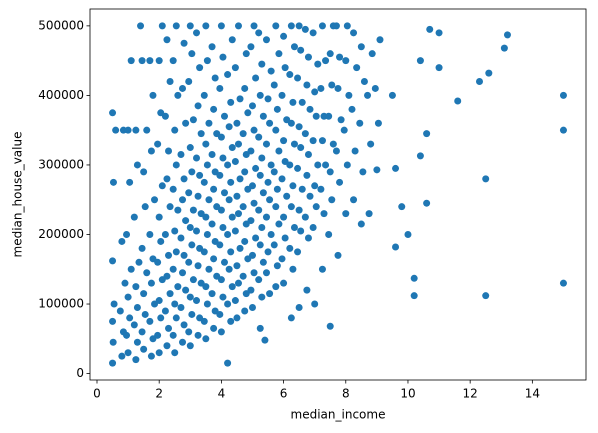 The image size is (598, 433). Describe the element at coordinates (61, 95) in the screenshot. I see `y-tick-label: 400000` at that location.